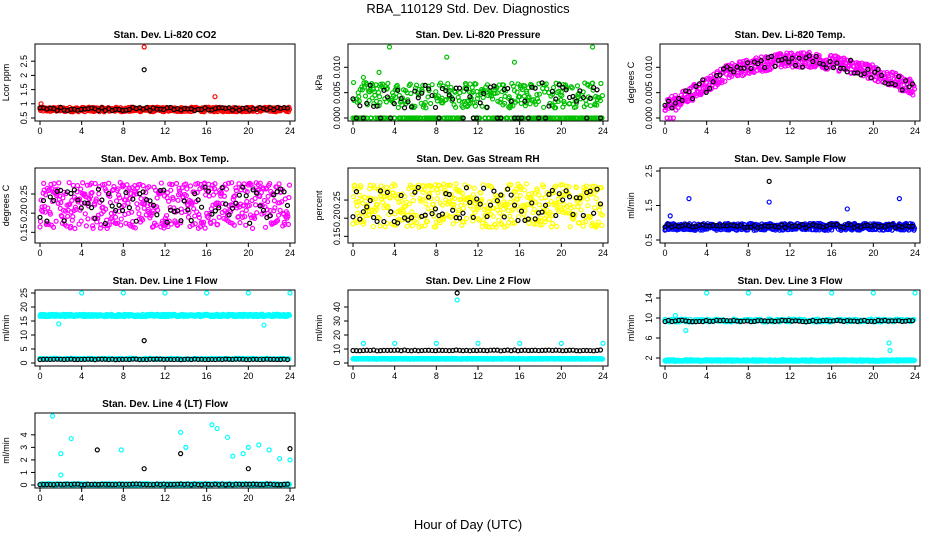  Describe the element at coordinates (352, 253) in the screenshot. I see `x-tick-label: 0` at that location.